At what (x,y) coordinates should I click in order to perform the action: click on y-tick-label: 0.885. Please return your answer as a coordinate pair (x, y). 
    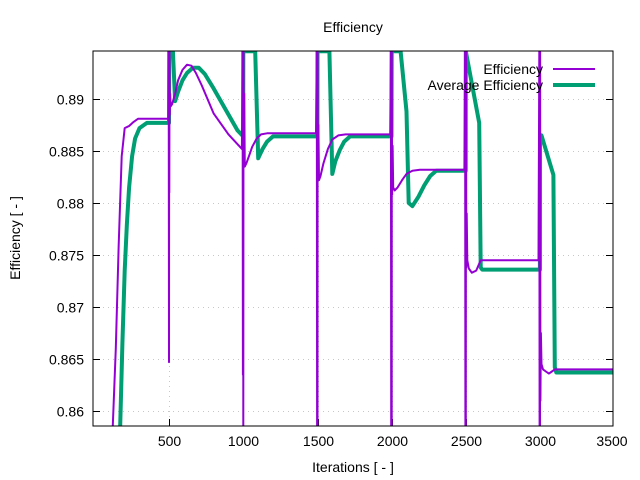
    Looking at the image, I should click on (66, 152).